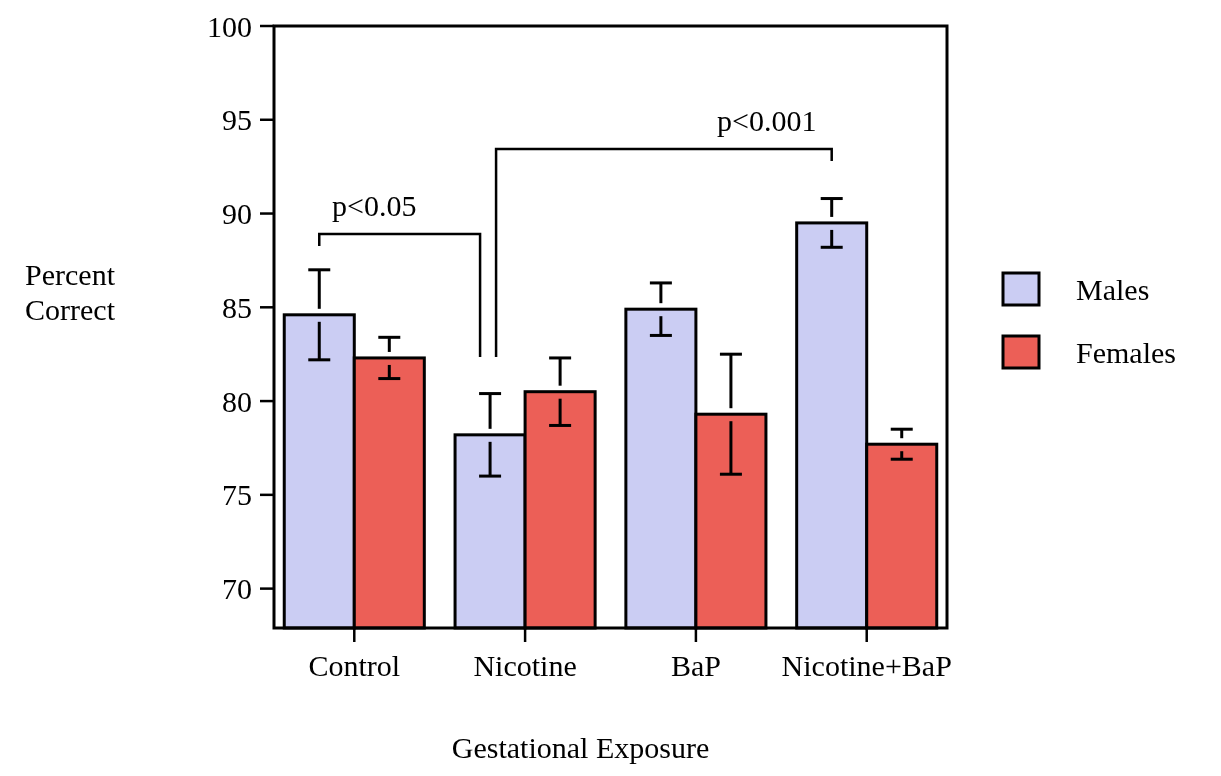 This screenshot has height=776, width=1221. I want to click on annotation: p<0.001, so click(766, 120).